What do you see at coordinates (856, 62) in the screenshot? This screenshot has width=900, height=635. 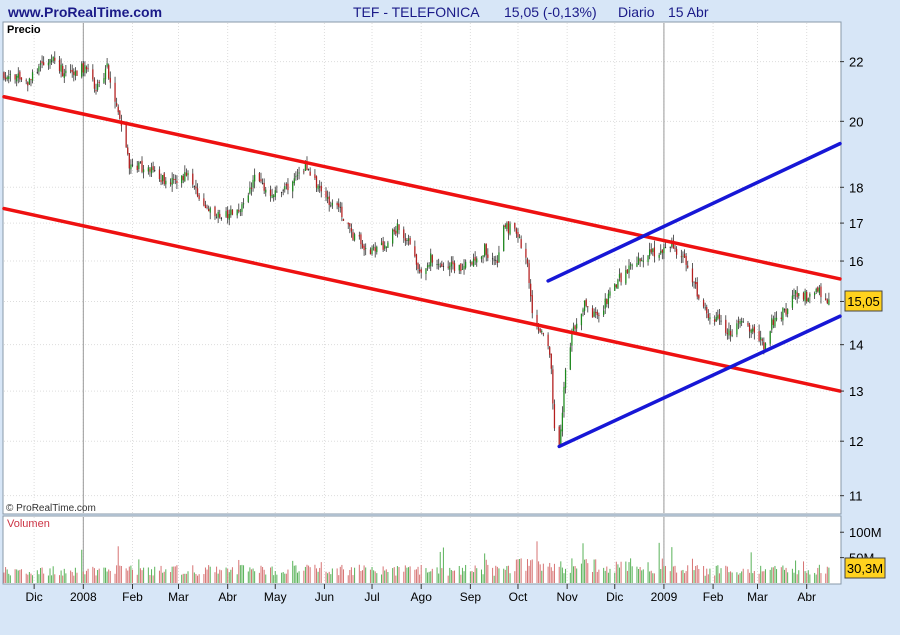 I see `price-tick-label: 22` at bounding box center [856, 62].